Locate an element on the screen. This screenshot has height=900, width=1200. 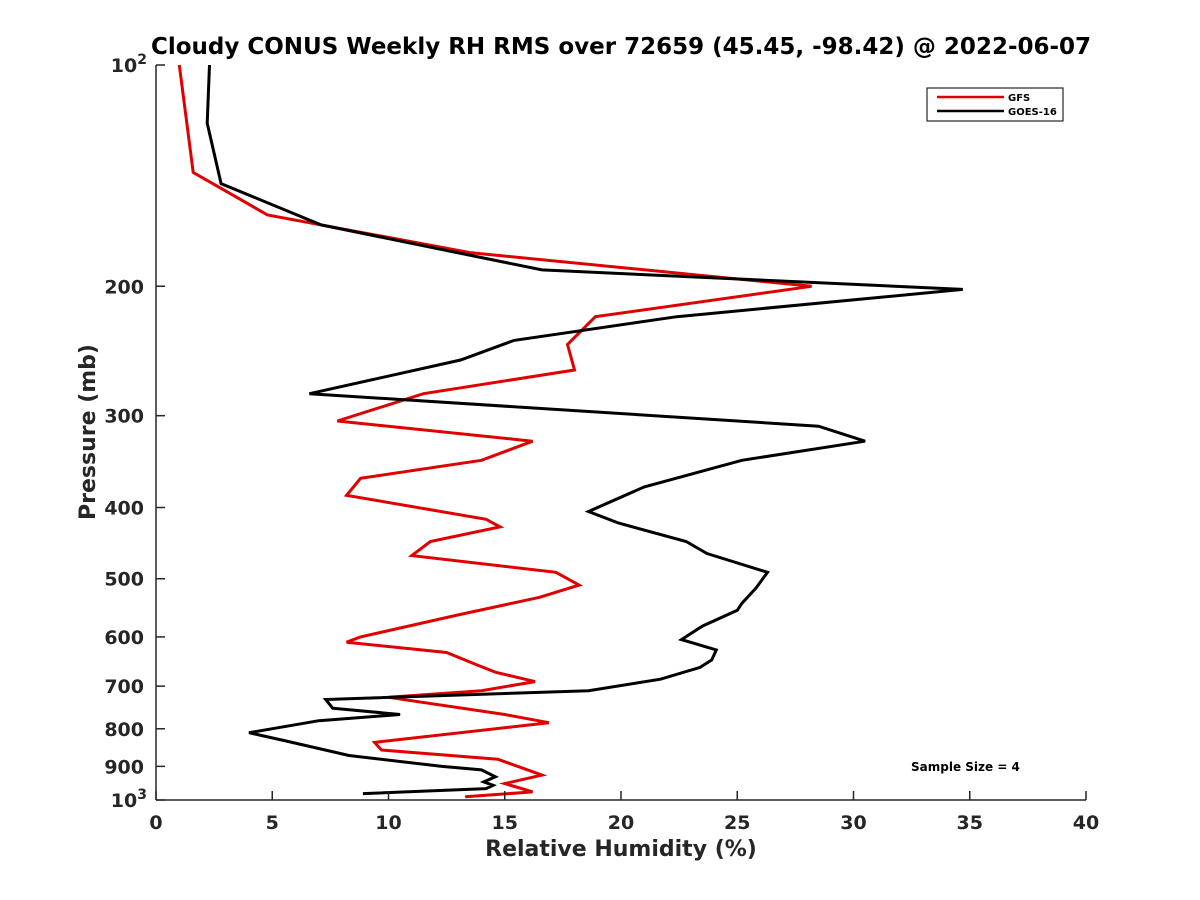
y-tick-label: 400 is located at coordinates (124, 509).